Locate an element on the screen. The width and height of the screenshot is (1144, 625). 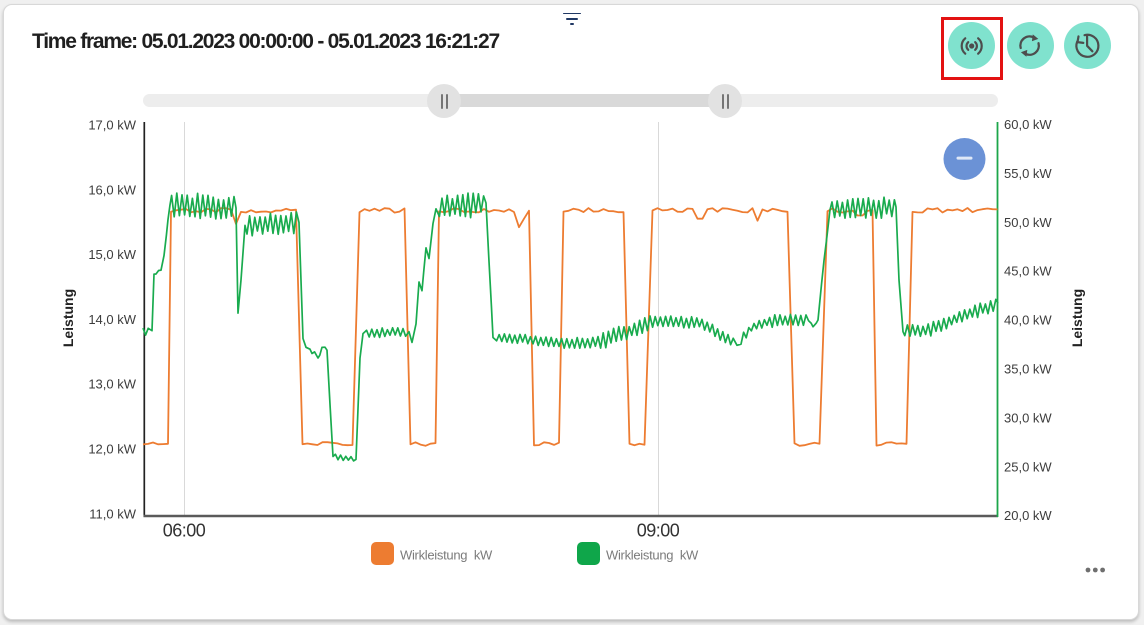
svg-text: 12,0 kW is located at coordinates (112, 449).